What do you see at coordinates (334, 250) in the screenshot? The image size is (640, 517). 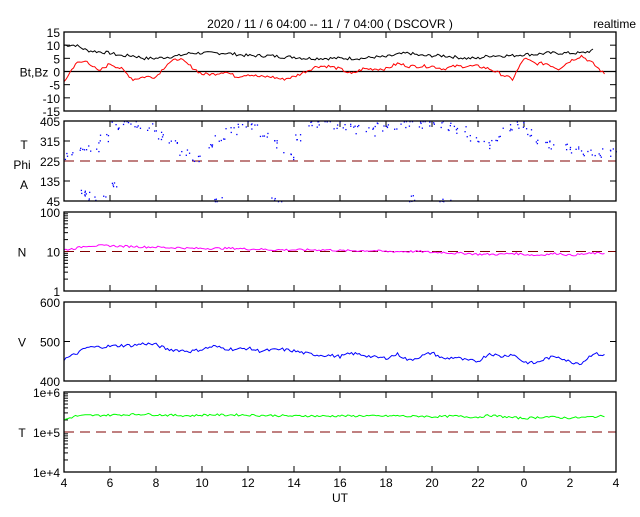 I see `series-n` at bounding box center [334, 250].